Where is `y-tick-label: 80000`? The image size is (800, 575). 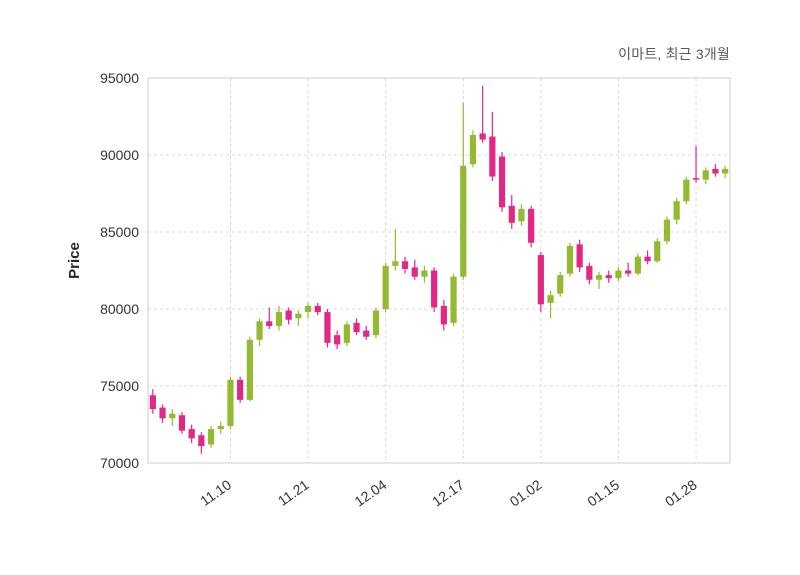 y-tick-label: 80000 is located at coordinates (119, 309).